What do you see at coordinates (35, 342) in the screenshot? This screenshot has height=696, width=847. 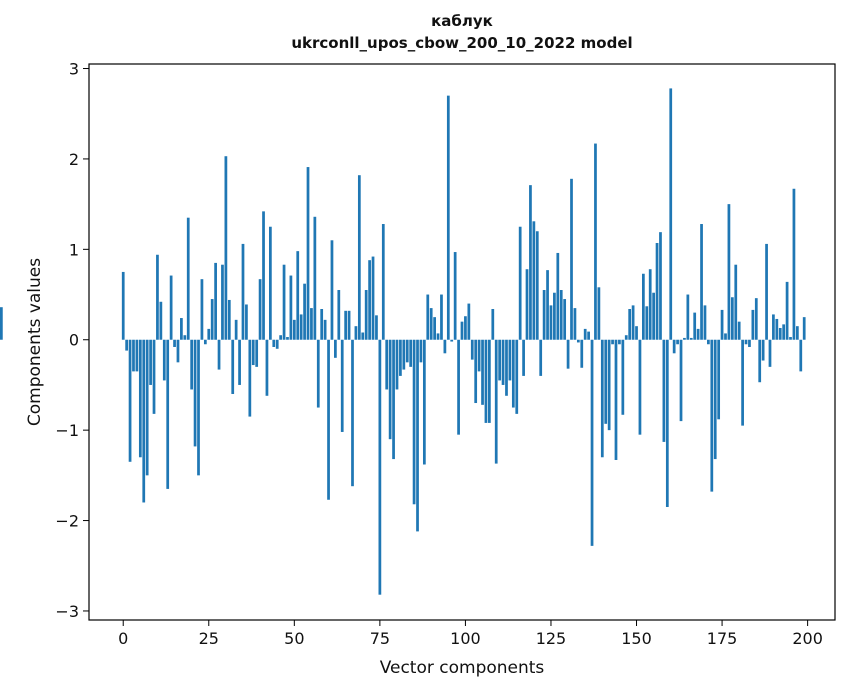 I see `y-axis-label: Components values` at bounding box center [35, 342].